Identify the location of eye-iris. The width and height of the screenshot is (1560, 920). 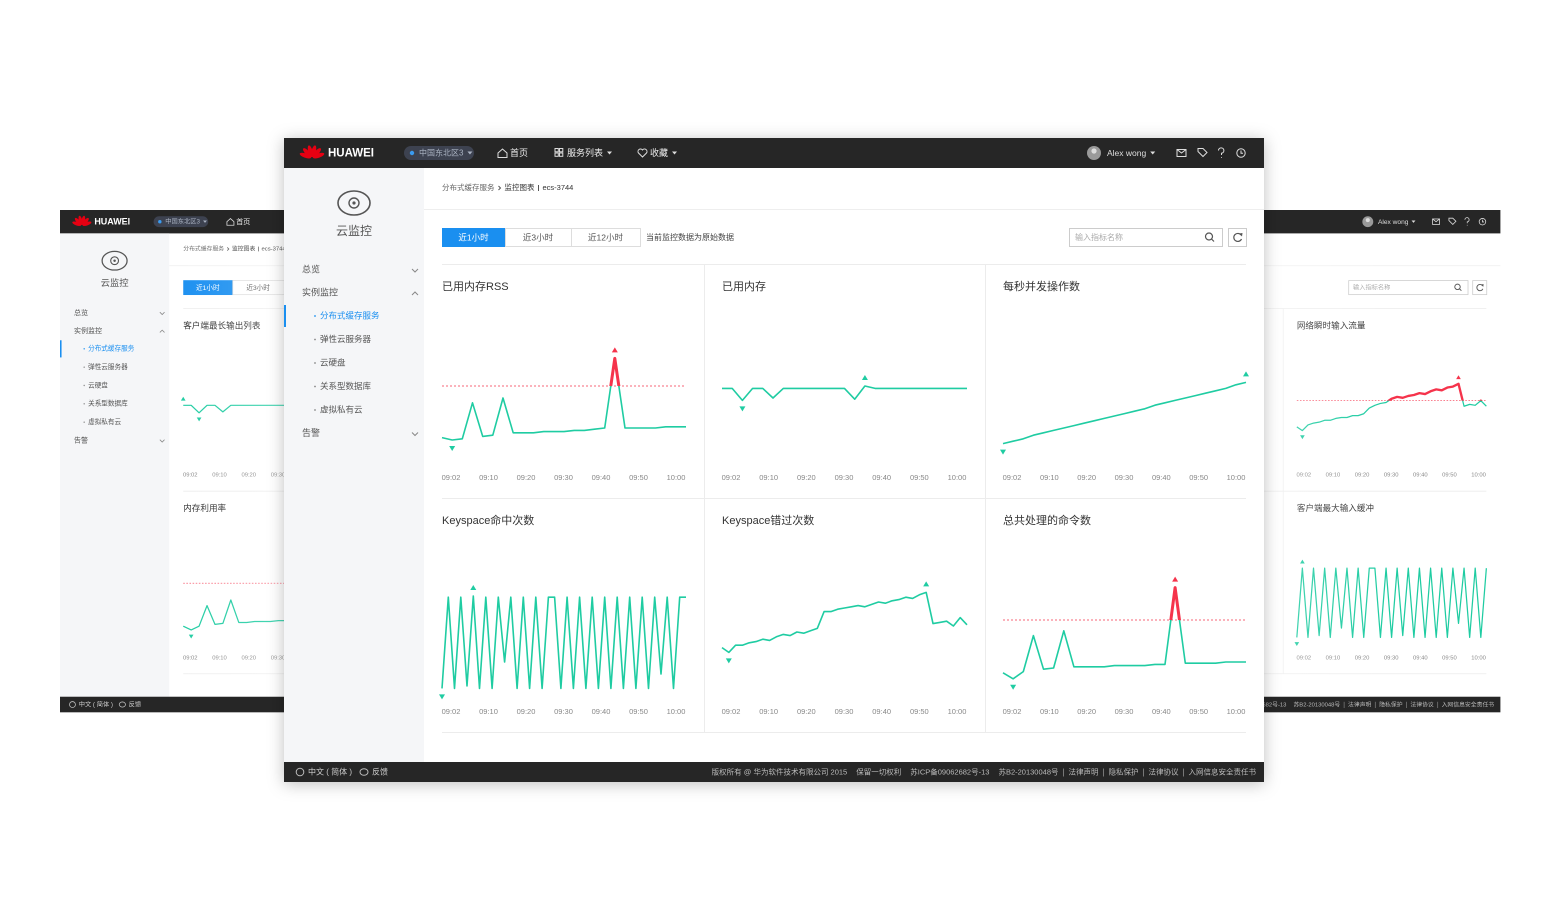
(115, 261).